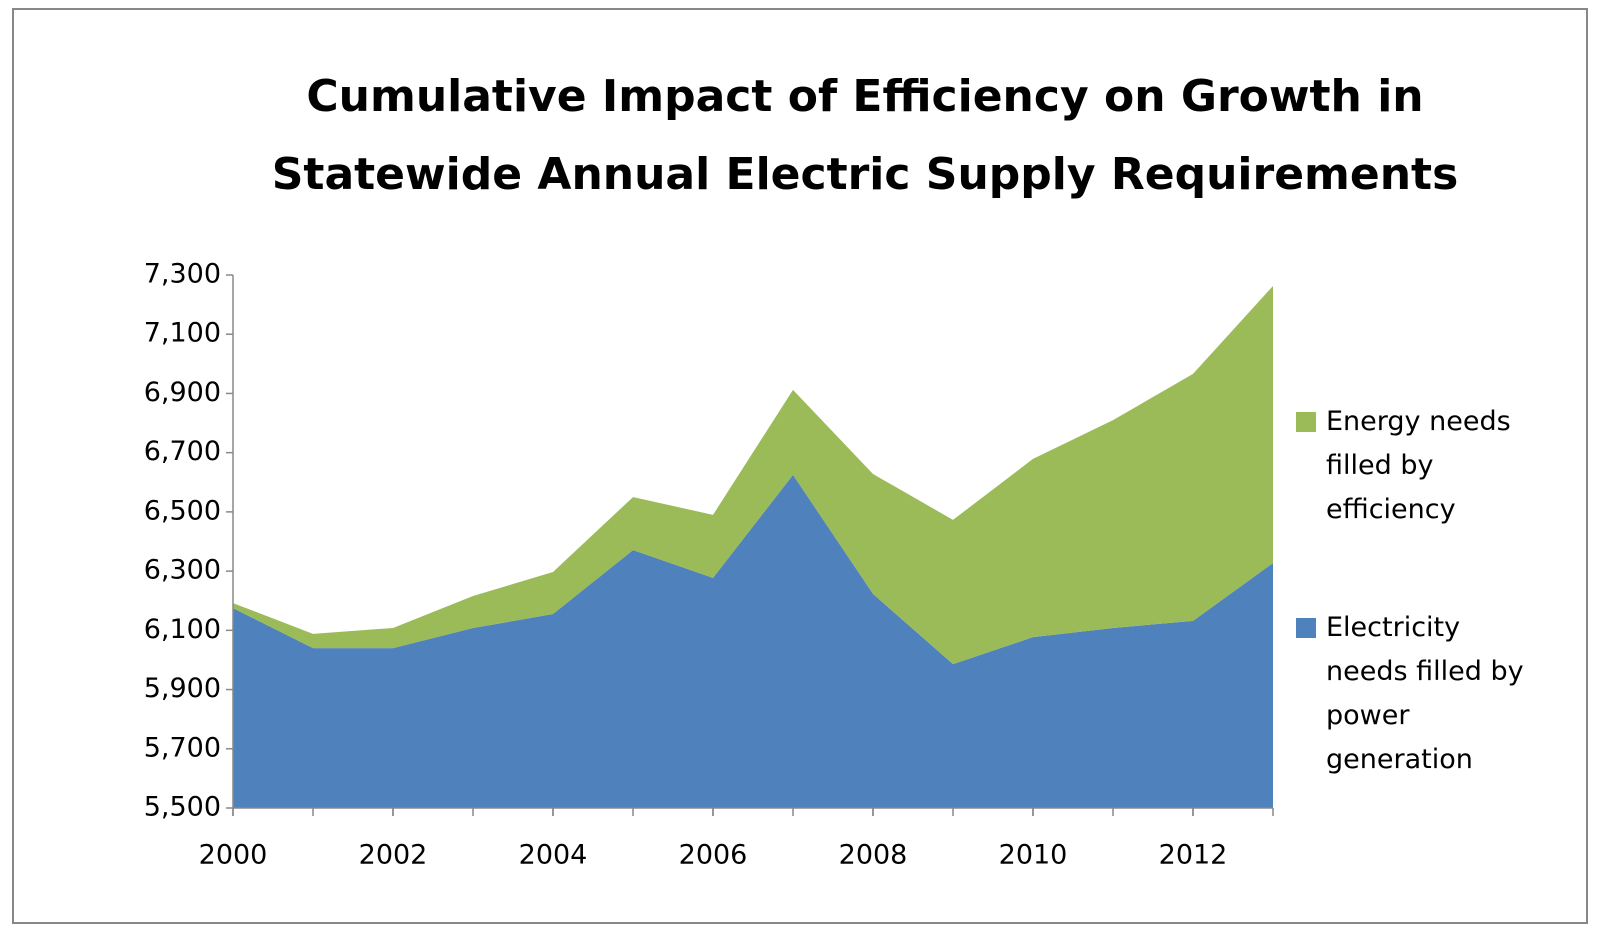 The width and height of the screenshot is (1601, 930). I want to click on y-tick-label: 5,700, so click(182, 747).